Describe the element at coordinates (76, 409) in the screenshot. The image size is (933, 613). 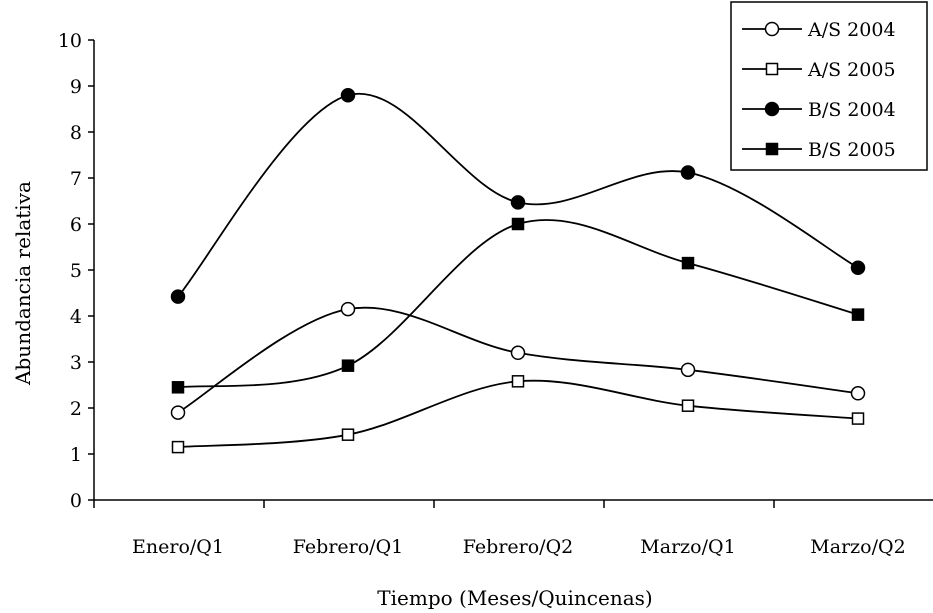
I see `y-tick-label: 2` at that location.